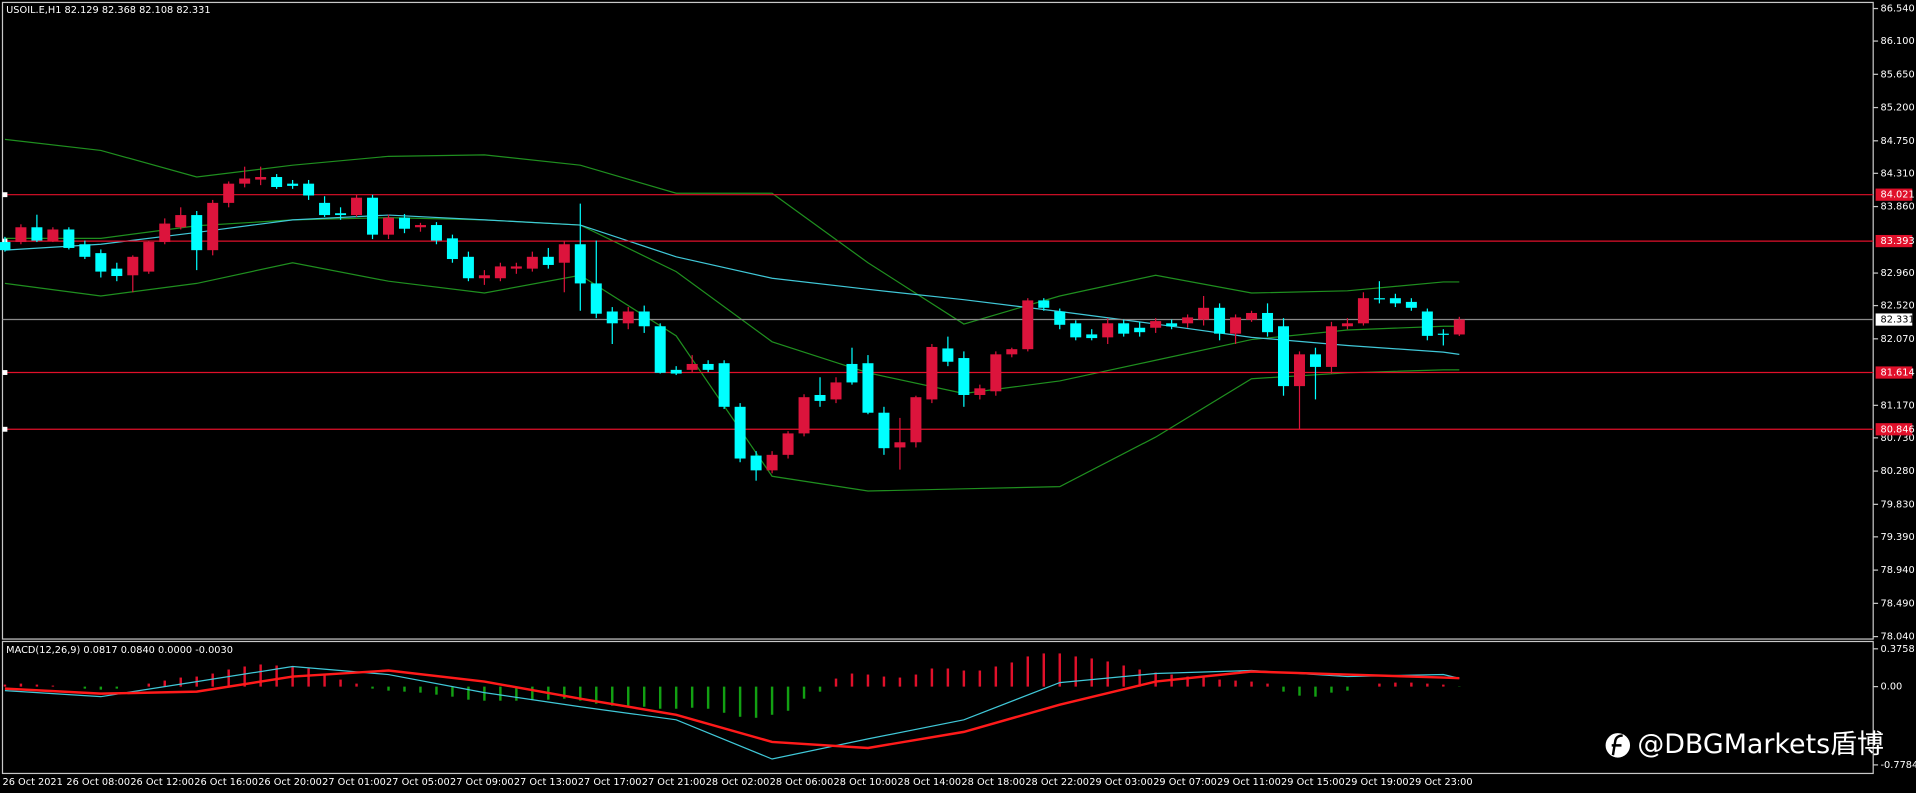 The height and width of the screenshot is (793, 1916). What do you see at coordinates (1898, 570) in the screenshot?
I see `y-tick-label: 78.940` at bounding box center [1898, 570].